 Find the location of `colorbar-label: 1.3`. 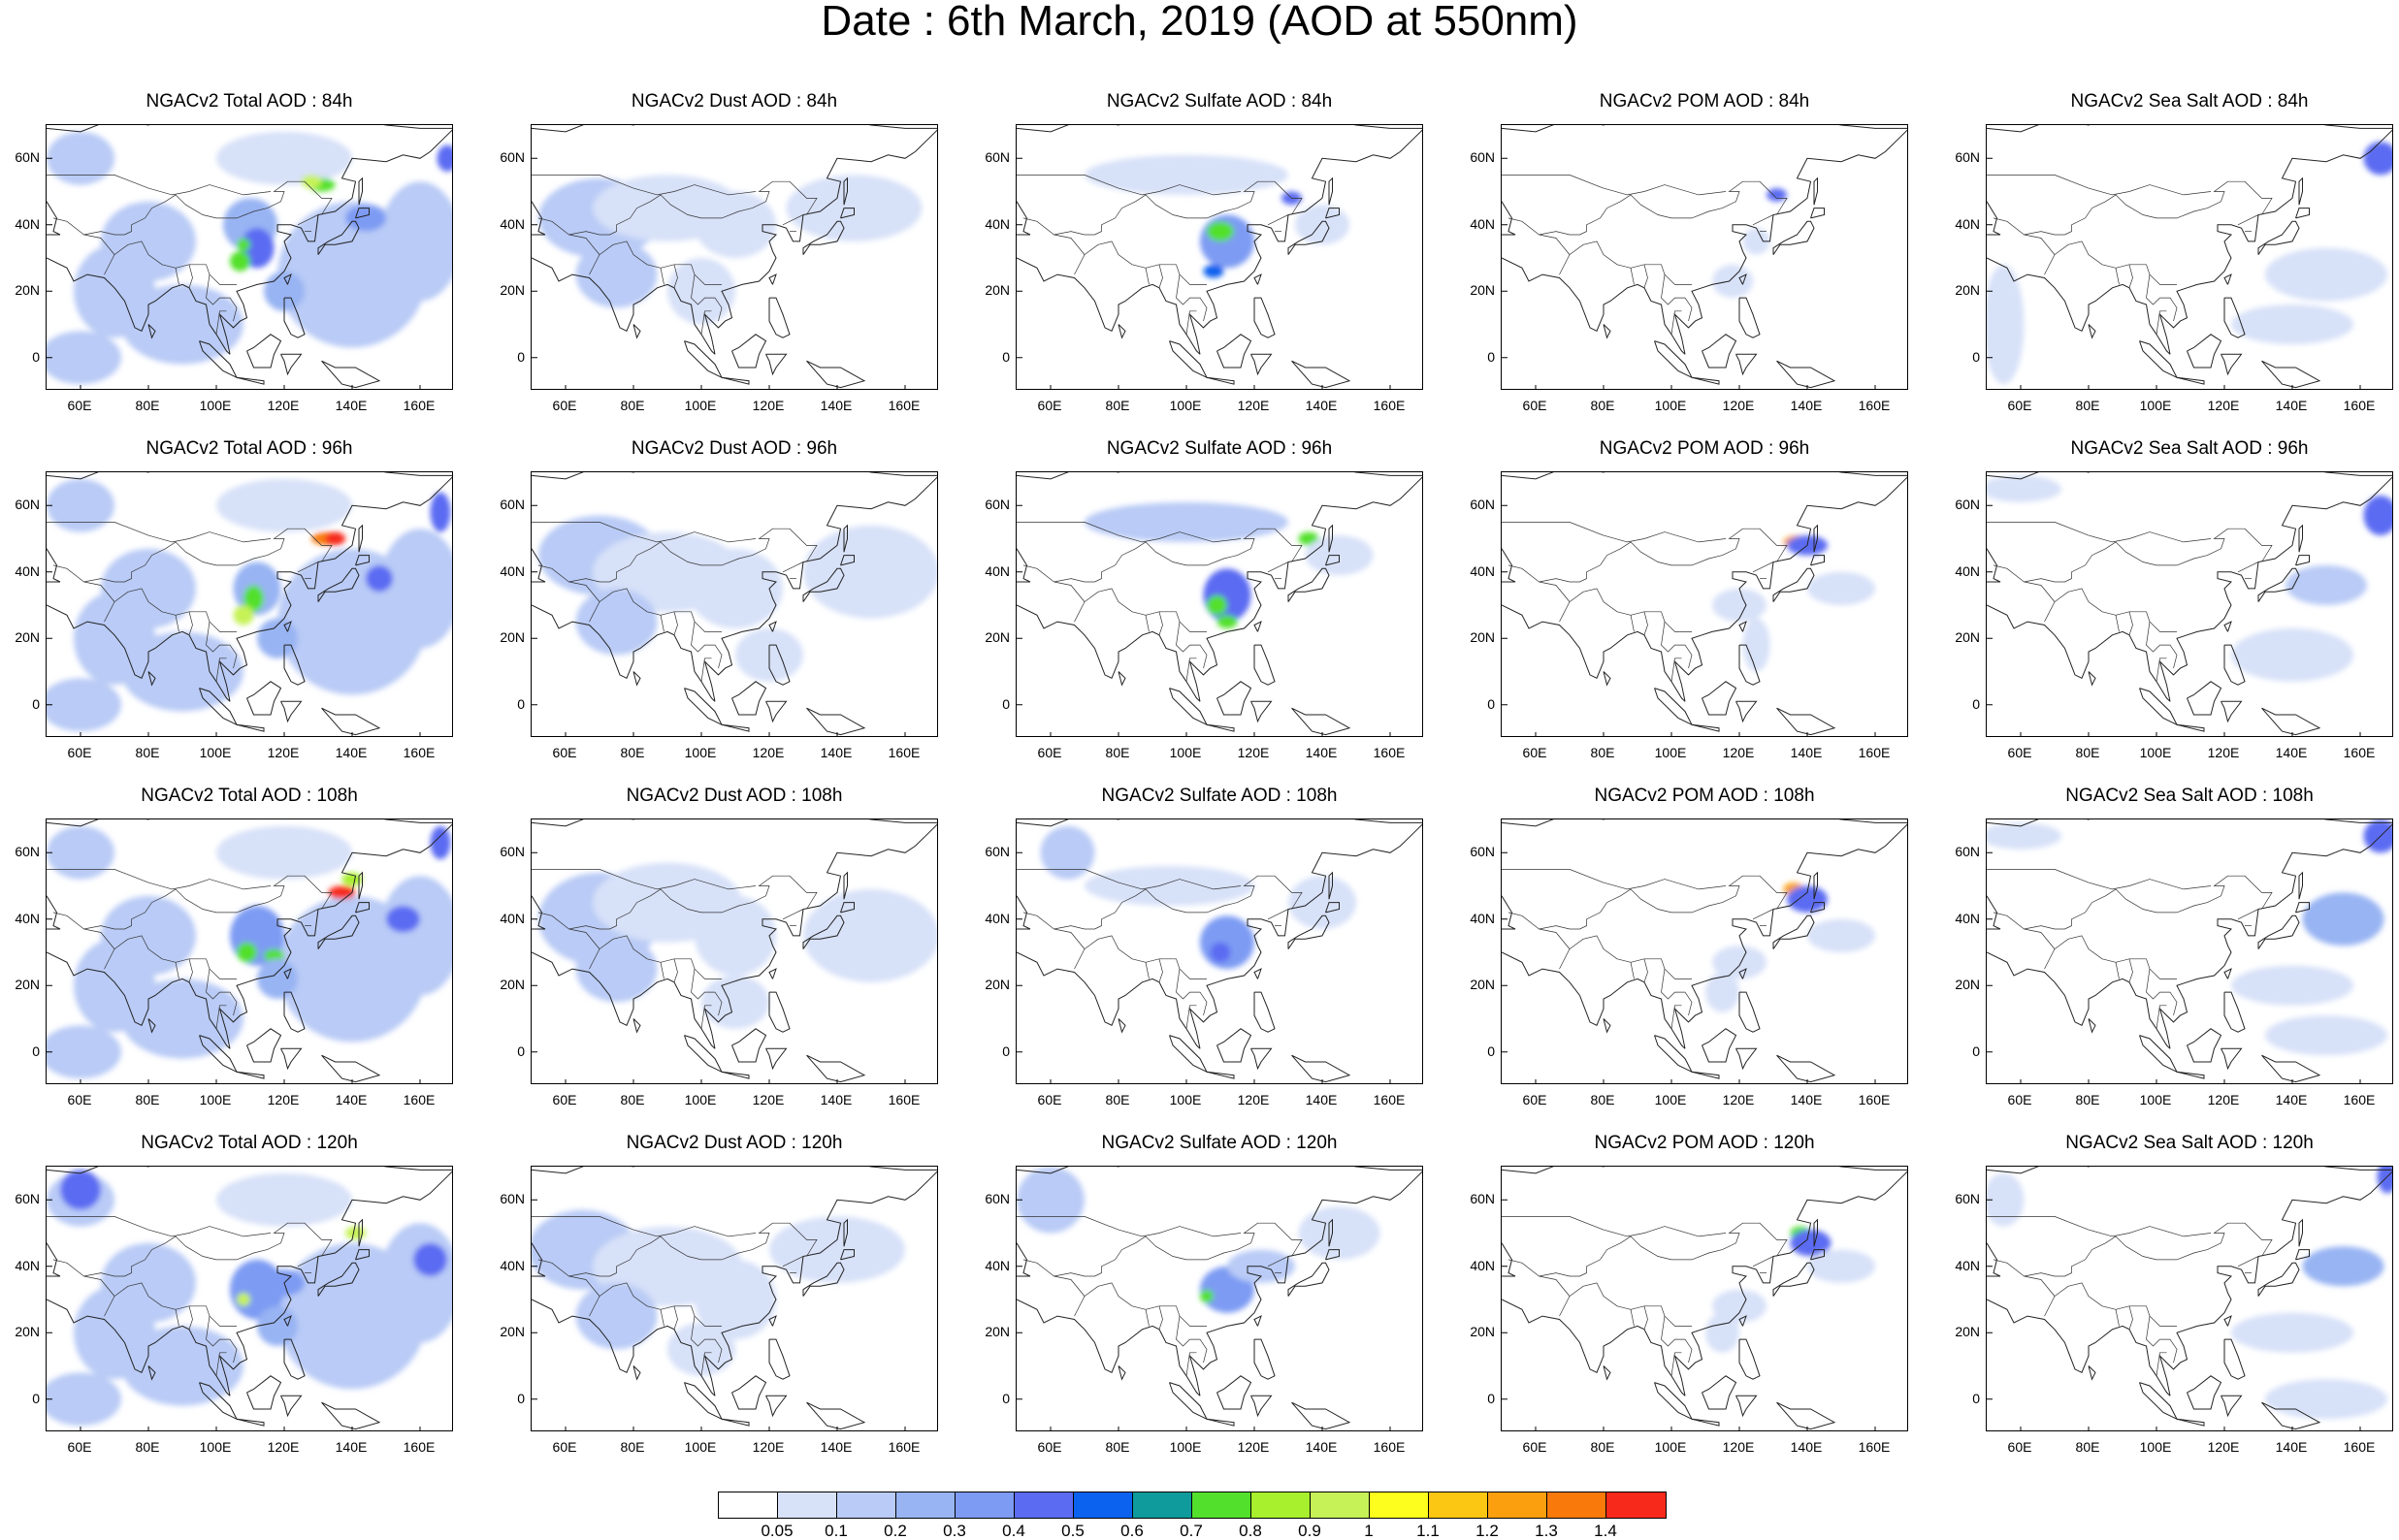

colorbar-label: 1.3 is located at coordinates (1547, 1531).